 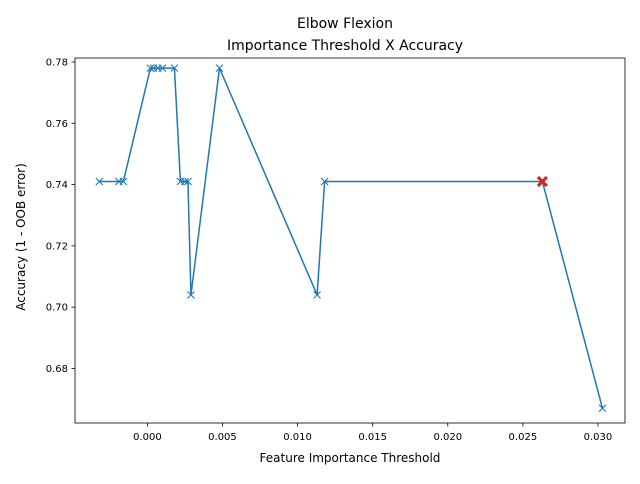 What do you see at coordinates (57, 308) in the screenshot?
I see `y-tick-label: 0.70` at bounding box center [57, 308].